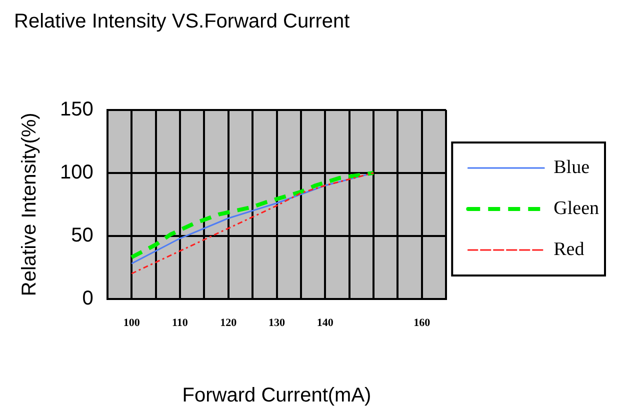 This screenshot has width=617, height=416. What do you see at coordinates (572, 167) in the screenshot?
I see `legend-label: Blue` at bounding box center [572, 167].